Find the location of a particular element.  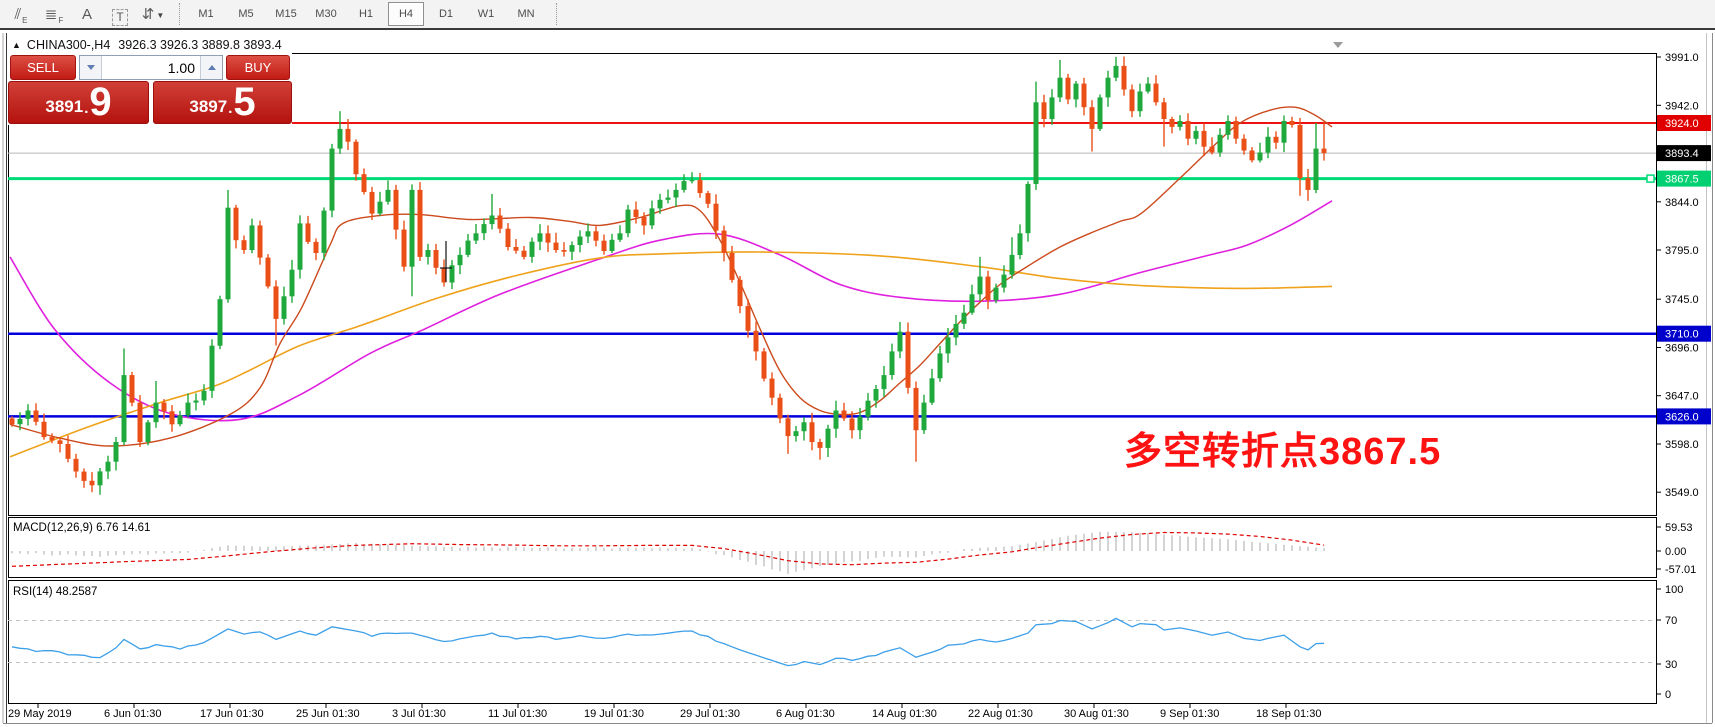

buy-price-fraction: 5 is located at coordinates (244, 102).